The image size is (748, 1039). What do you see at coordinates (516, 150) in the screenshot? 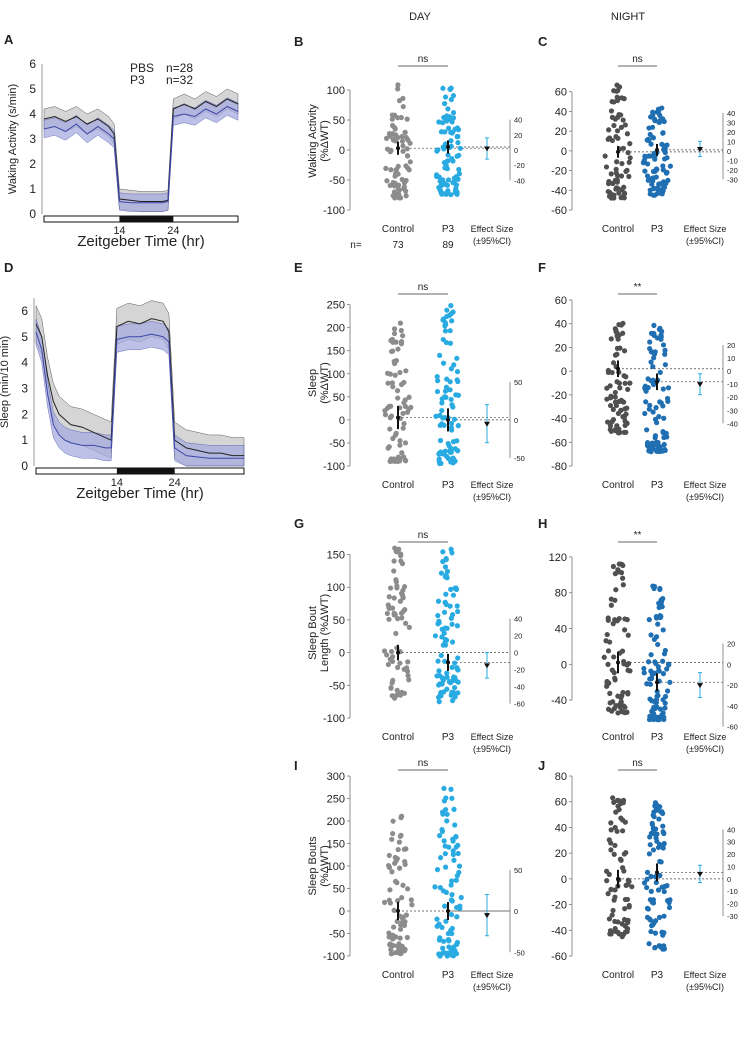
I see `effect-size-tick-label: 0` at bounding box center [516, 150].